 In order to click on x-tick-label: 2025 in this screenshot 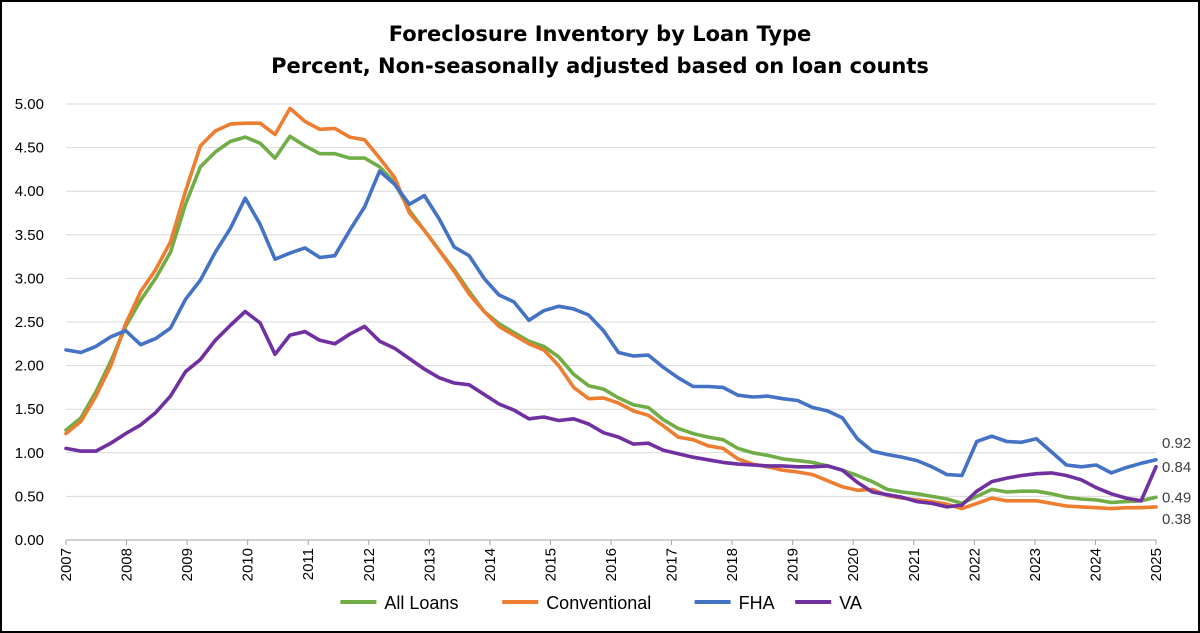, I will do `click(1156, 564)`.